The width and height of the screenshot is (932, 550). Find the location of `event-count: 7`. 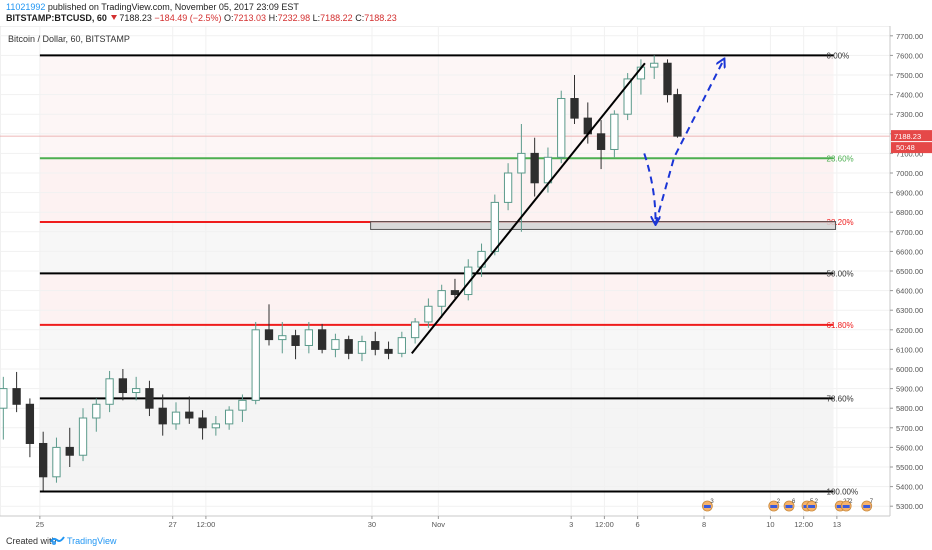

event-count: 7 is located at coordinates (872, 502).